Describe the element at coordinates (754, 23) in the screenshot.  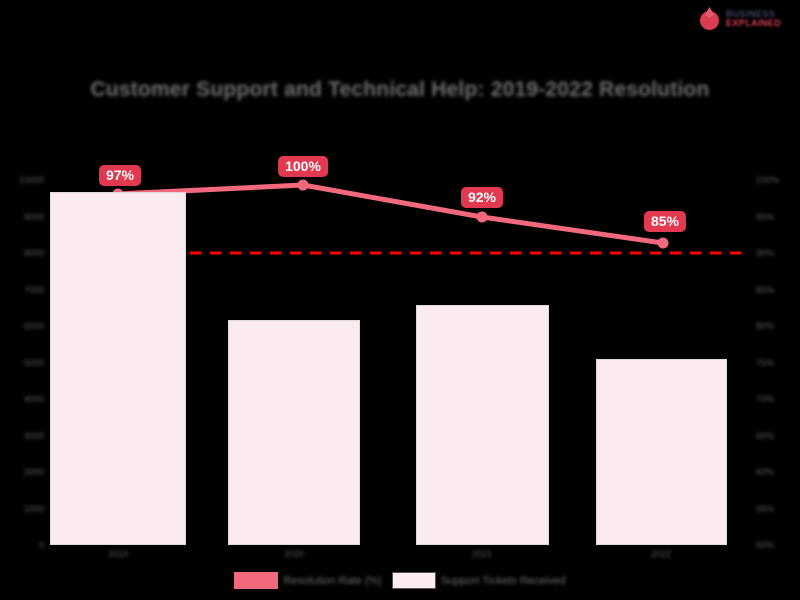
I see `brand-logo-line2: EXPLAINED` at that location.